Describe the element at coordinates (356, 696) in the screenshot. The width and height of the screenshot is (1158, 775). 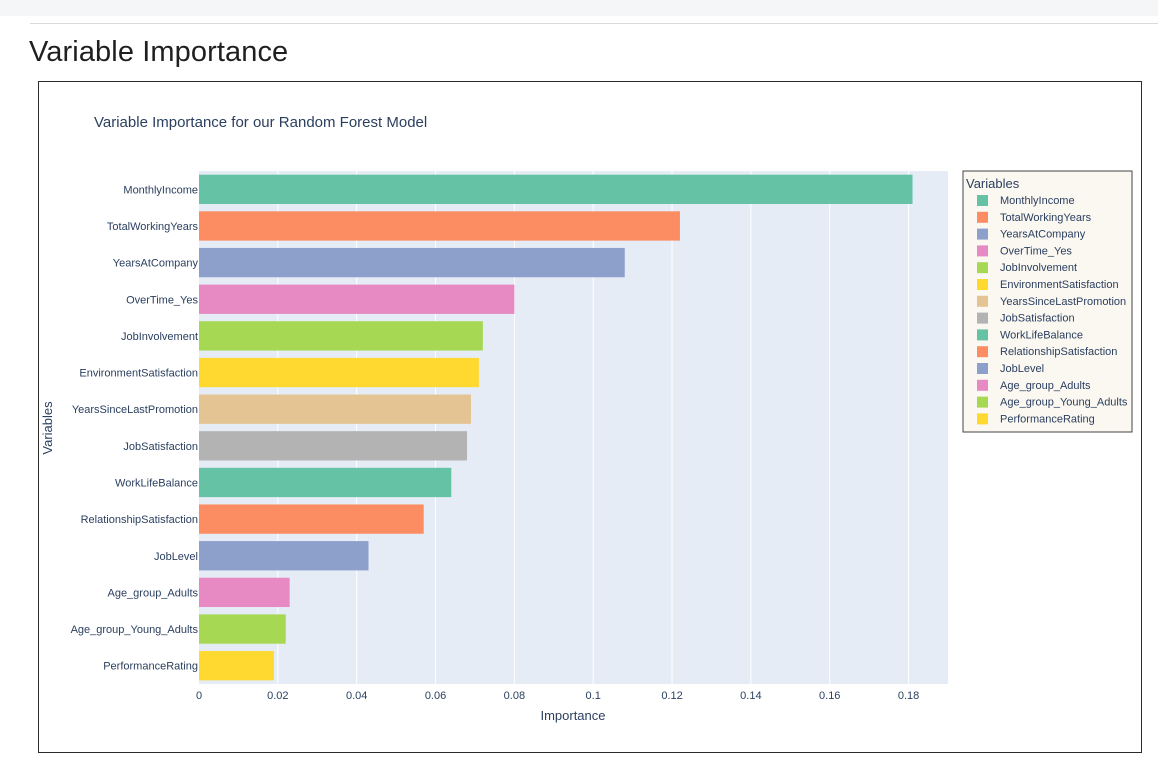
I see `x-tick-label: 0.04` at that location.